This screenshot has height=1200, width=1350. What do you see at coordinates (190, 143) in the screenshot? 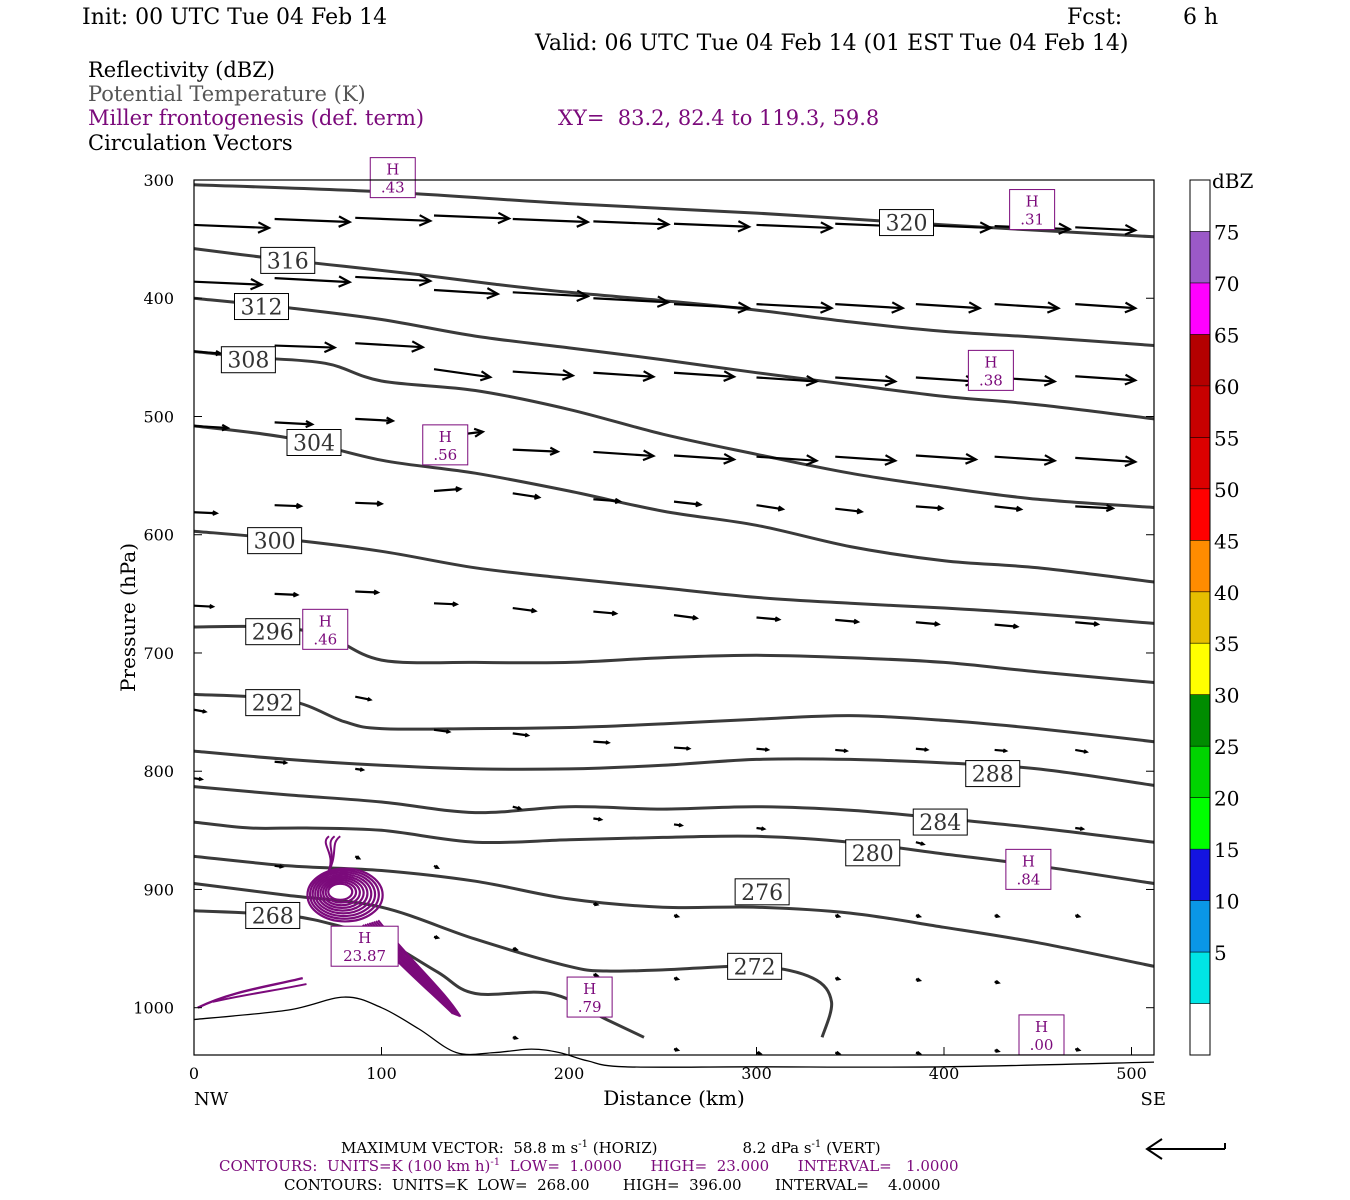
I see `legend-circulation-vectors: Circulation Vectors` at bounding box center [190, 143].